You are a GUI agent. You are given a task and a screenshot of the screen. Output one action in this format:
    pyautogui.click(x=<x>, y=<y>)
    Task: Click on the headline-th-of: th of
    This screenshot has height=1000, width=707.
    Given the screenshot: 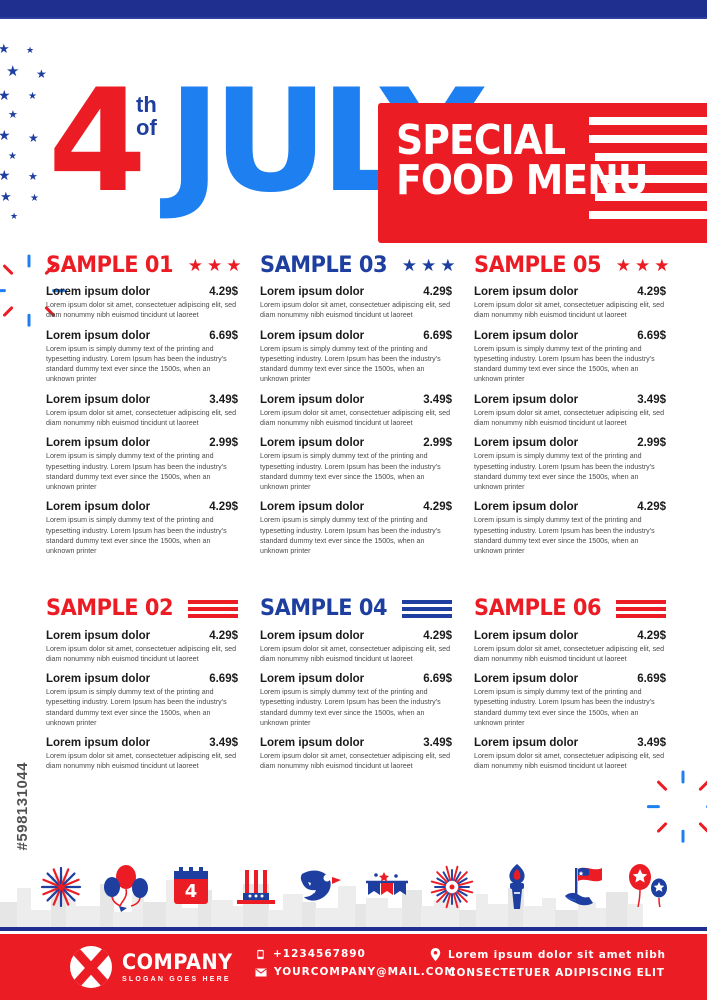 What is the action you would take?
    pyautogui.click(x=153, y=116)
    